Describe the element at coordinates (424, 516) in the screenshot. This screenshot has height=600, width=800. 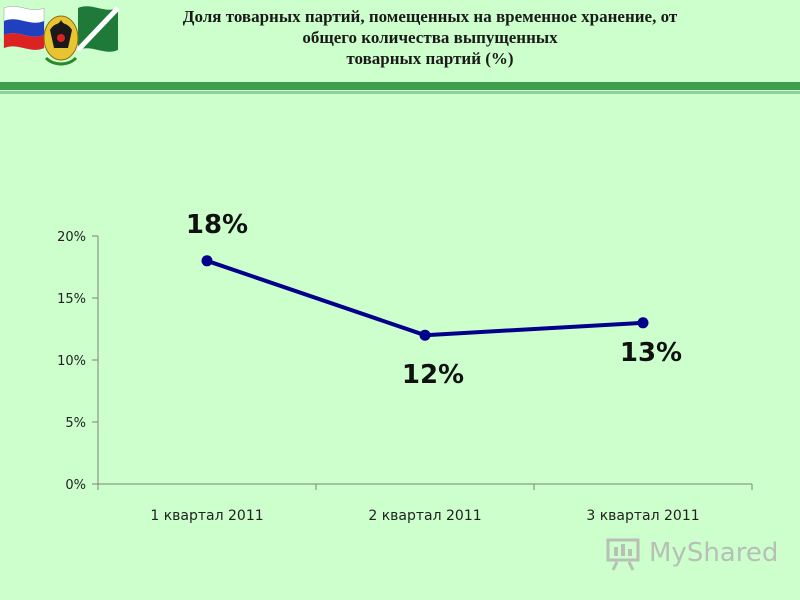
I see `x-tick-label: 2 квартал 2011` at that location.